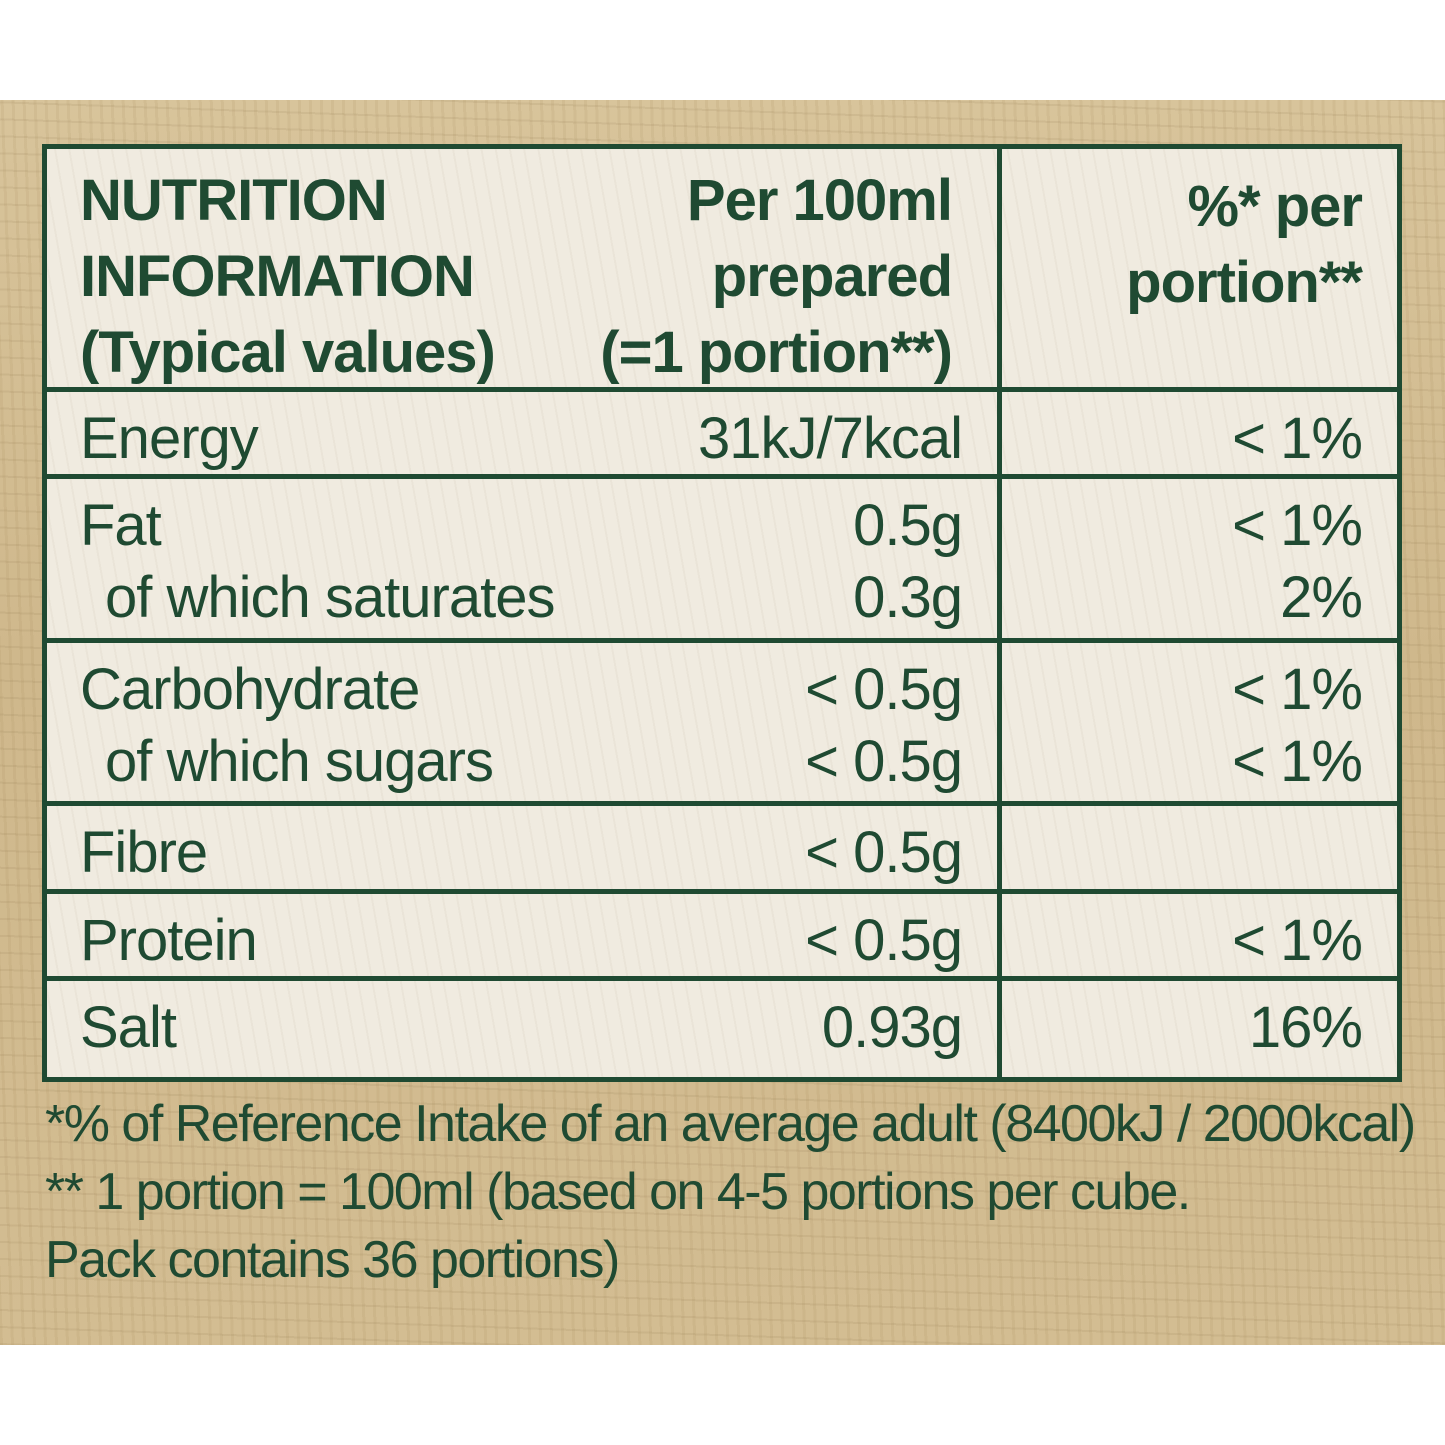 This screenshot has height=1445, width=1445. What do you see at coordinates (1297, 525) in the screenshot?
I see `nutrient-percent-fat: < 1%` at bounding box center [1297, 525].